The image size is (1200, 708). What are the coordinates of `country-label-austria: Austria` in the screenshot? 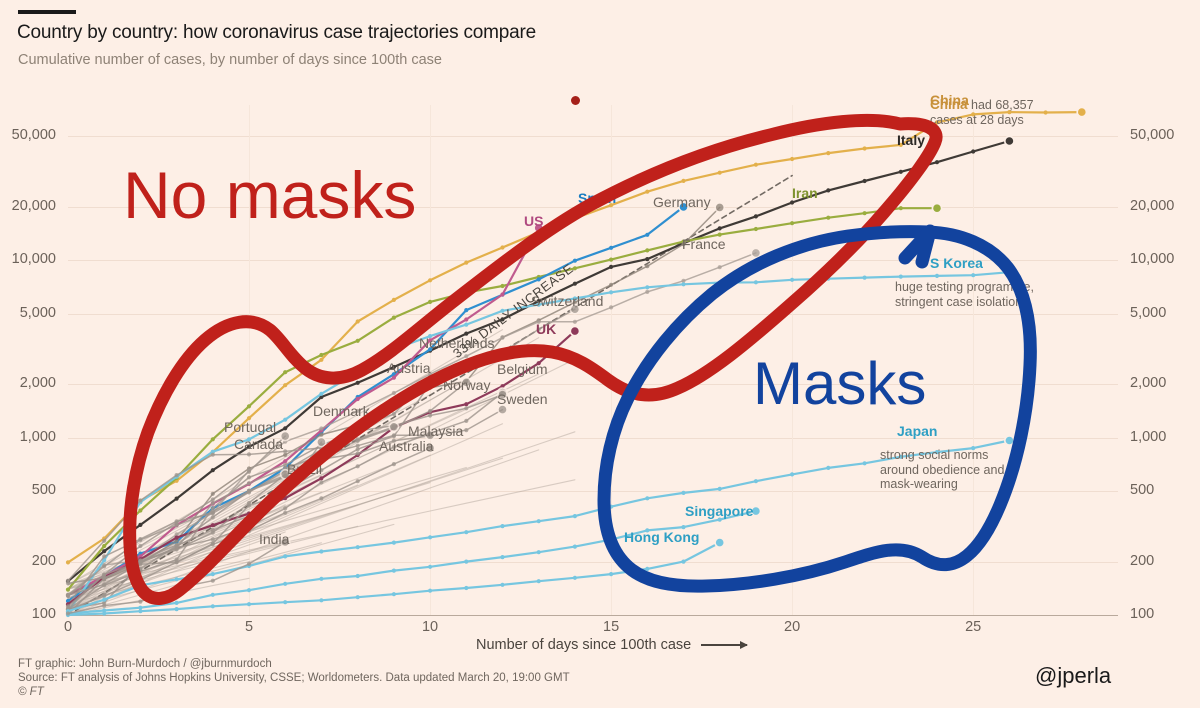 It's located at (409, 368).